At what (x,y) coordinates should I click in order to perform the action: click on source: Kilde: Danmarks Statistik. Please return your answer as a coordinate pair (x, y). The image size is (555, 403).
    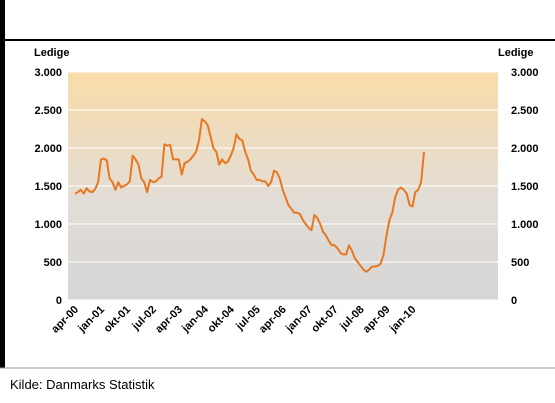
    Looking at the image, I should click on (82, 384).